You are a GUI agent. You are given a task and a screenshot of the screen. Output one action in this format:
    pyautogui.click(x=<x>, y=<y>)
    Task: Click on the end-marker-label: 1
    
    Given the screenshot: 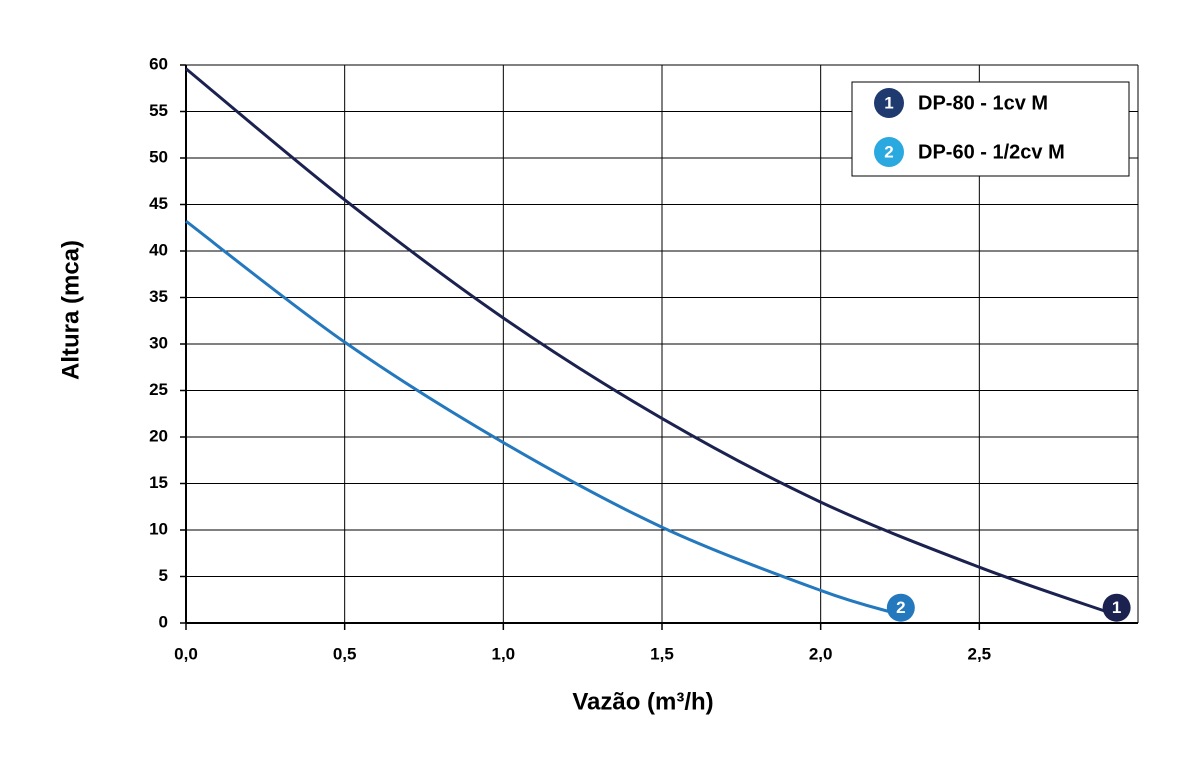 What is the action you would take?
    pyautogui.click(x=1116, y=607)
    